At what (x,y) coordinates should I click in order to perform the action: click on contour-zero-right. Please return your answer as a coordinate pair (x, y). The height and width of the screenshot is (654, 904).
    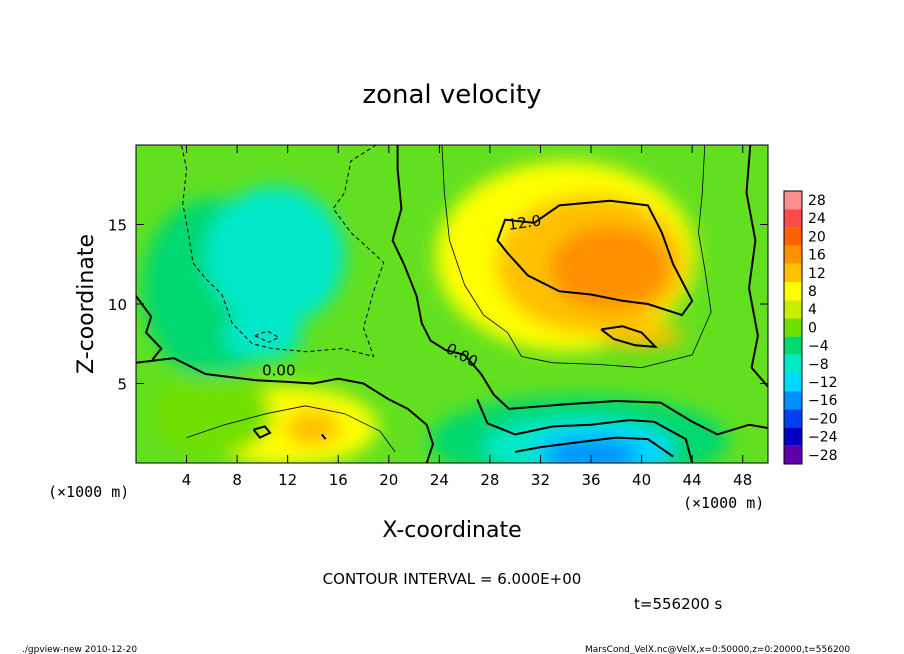
    Looking at the image, I should click on (756, 266).